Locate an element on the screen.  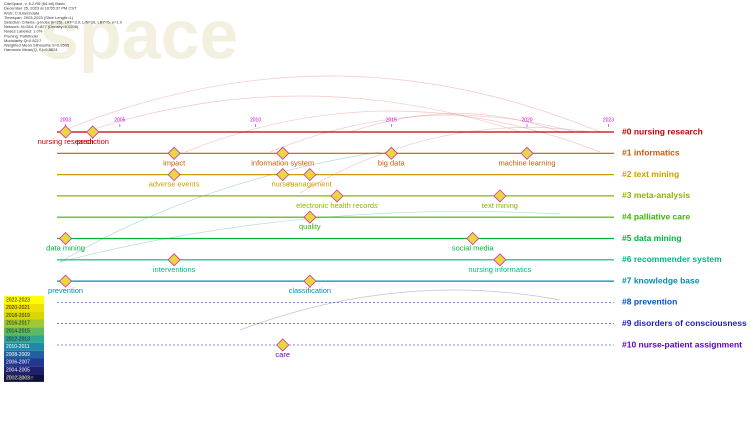
legend-label: 2006-2007 is located at coordinates (18, 363).